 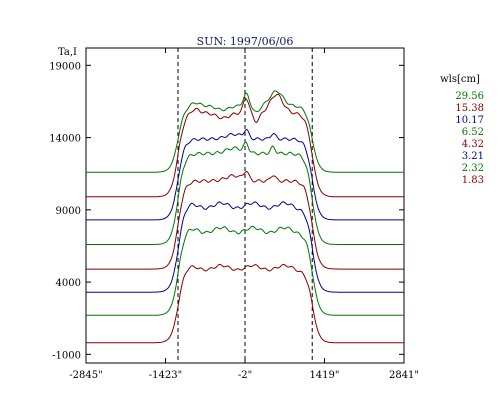 What do you see at coordinates (473, 156) in the screenshot?
I see `legend-item: 3.21` at bounding box center [473, 156].